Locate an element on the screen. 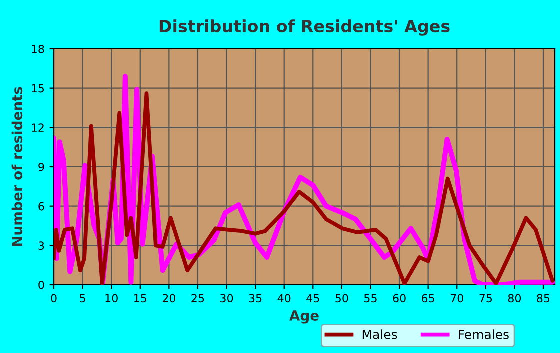  x-tick-label: 45 is located at coordinates (313, 298).